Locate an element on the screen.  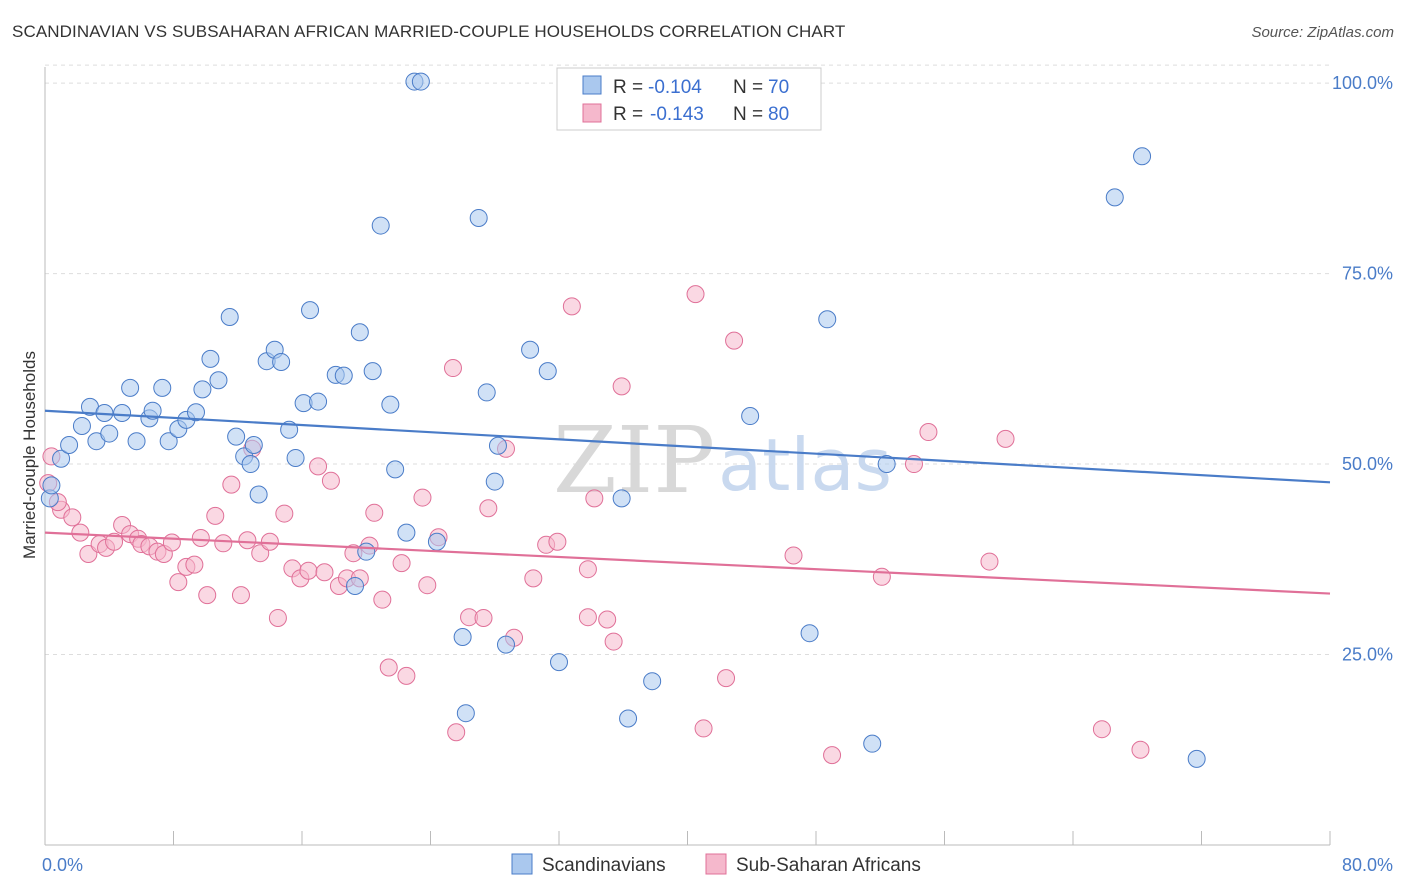
x-tick-label-0: 0.0% is located at coordinates (62, 865).